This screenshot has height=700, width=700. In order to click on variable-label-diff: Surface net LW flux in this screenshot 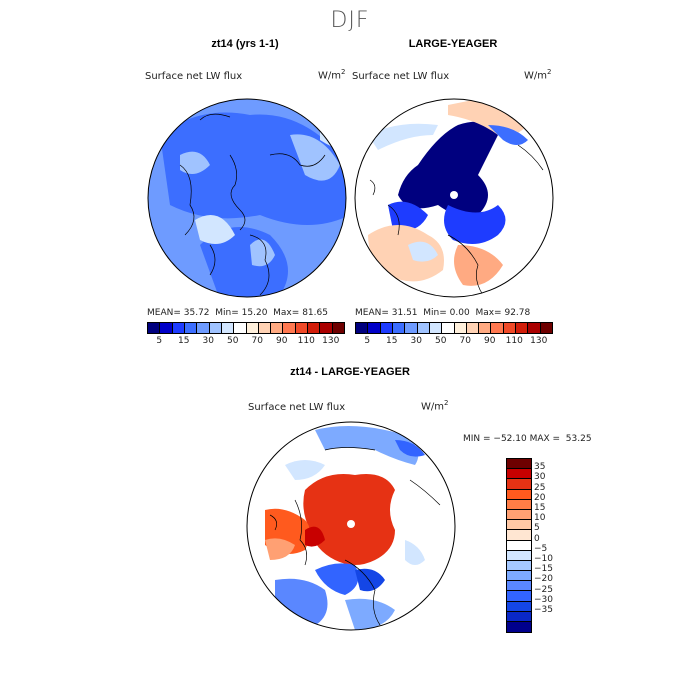, I will do `click(297, 407)`.